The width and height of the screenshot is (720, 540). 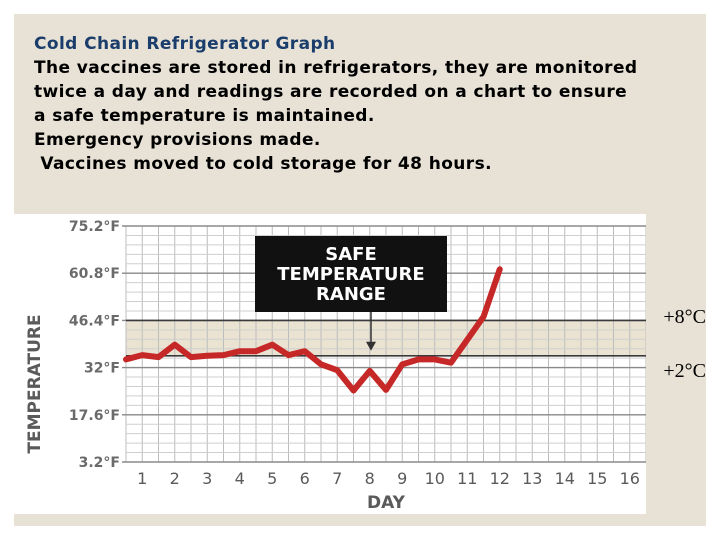 I want to click on x-tick-label: 9, so click(x=402, y=478).